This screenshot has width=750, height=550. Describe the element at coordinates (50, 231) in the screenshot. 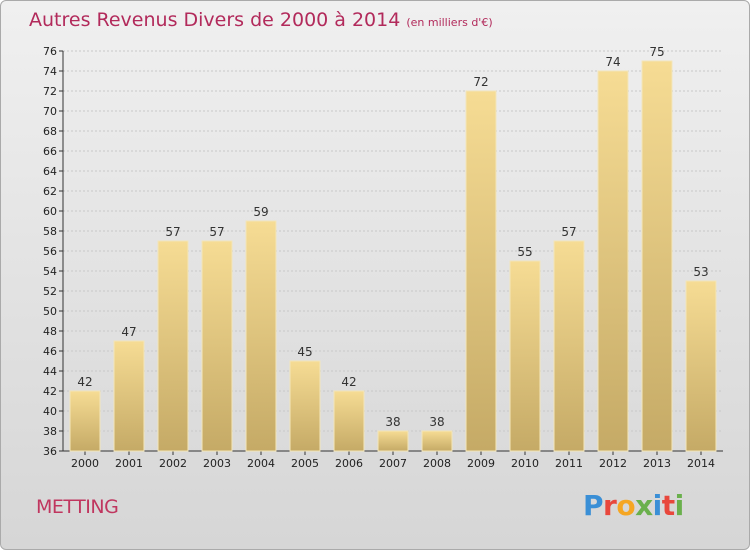

I see `y-tick-label: 58` at that location.